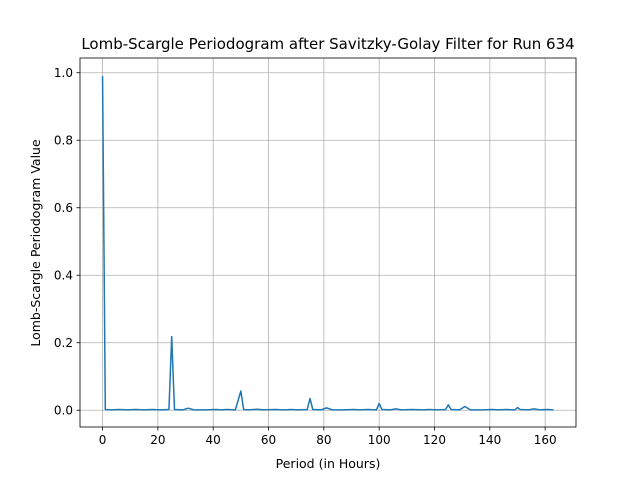 The image size is (640, 480). What do you see at coordinates (63, 141) in the screenshot?
I see `y-tick-label: 0.8` at bounding box center [63, 141].